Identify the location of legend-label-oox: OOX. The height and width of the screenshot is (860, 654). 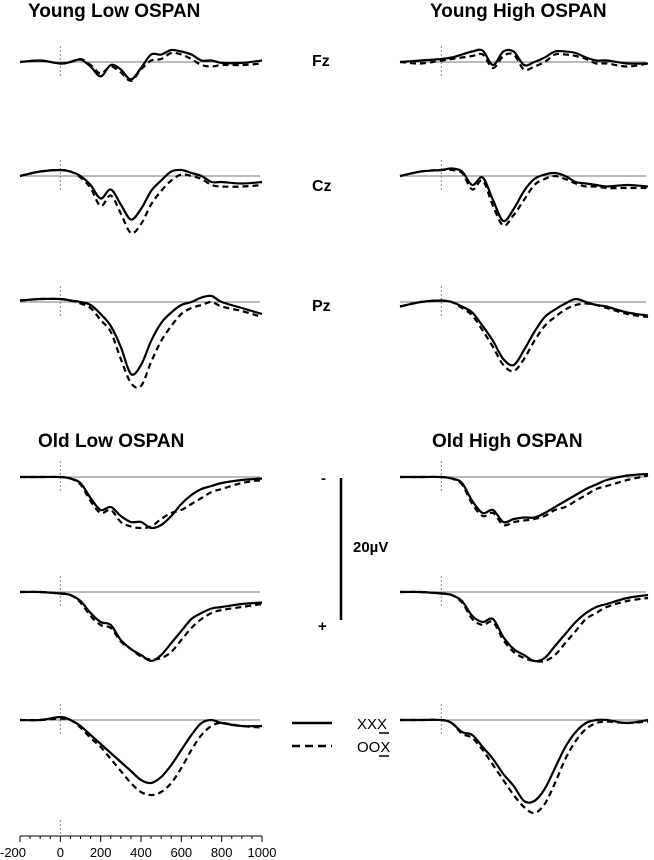
(373, 747).